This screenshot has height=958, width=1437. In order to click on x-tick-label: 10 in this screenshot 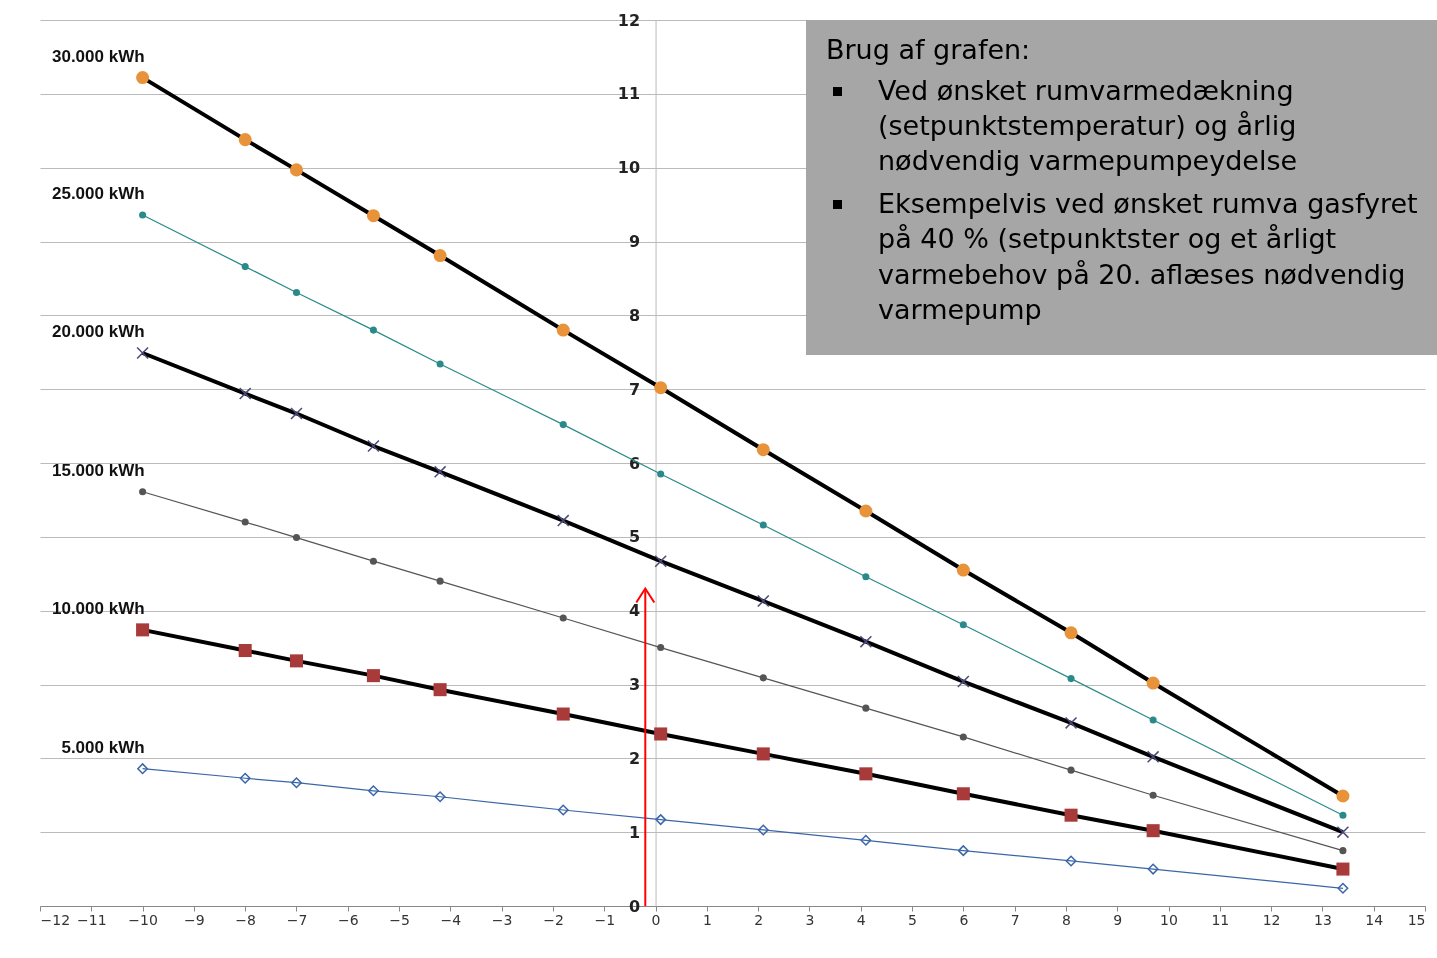, I will do `click(1169, 919)`.